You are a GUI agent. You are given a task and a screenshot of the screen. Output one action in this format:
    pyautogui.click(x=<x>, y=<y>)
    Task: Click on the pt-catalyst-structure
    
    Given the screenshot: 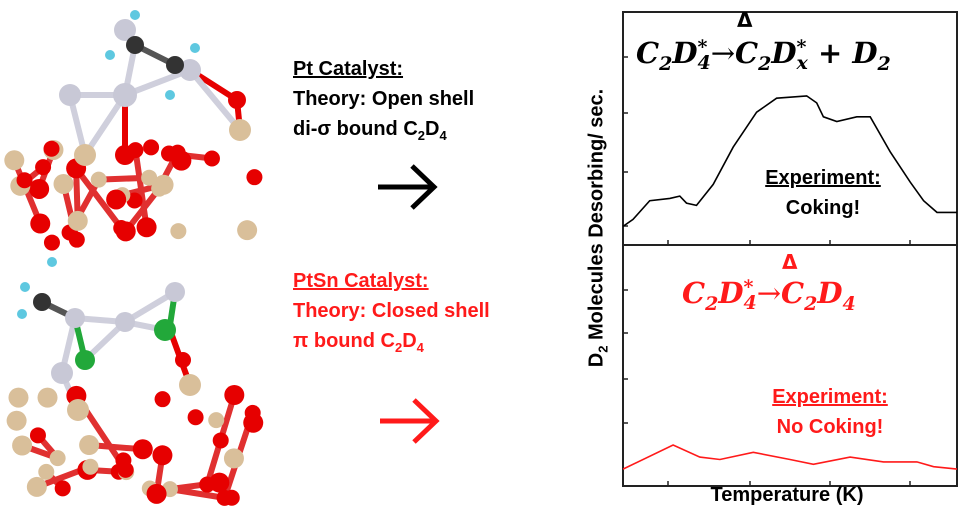 What is the action you would take?
    pyautogui.click(x=133, y=130)
    